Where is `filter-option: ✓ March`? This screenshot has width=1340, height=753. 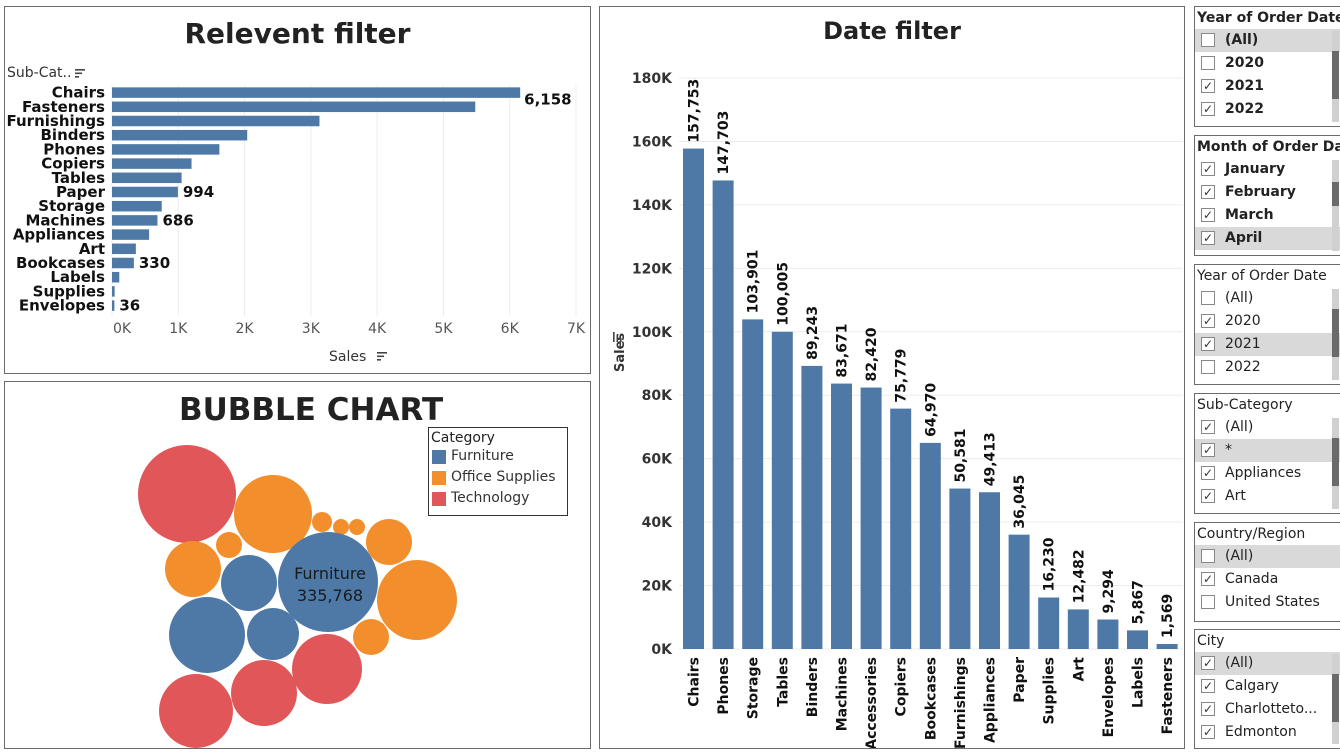 filter-option: ✓ March is located at coordinates (1267, 215).